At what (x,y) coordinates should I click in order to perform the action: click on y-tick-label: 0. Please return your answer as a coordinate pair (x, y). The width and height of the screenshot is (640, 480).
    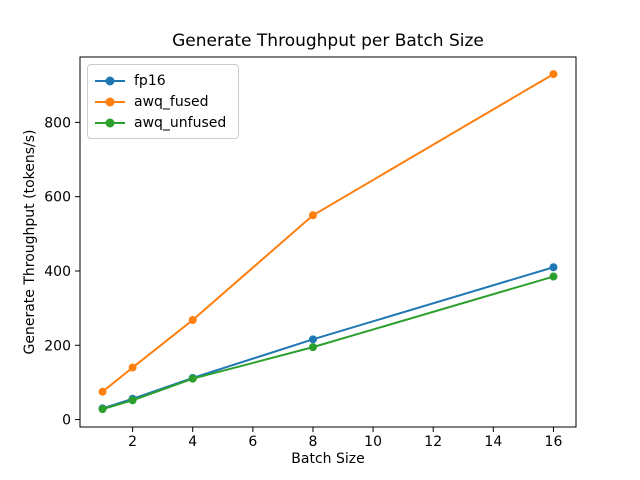
    Looking at the image, I should click on (66, 421).